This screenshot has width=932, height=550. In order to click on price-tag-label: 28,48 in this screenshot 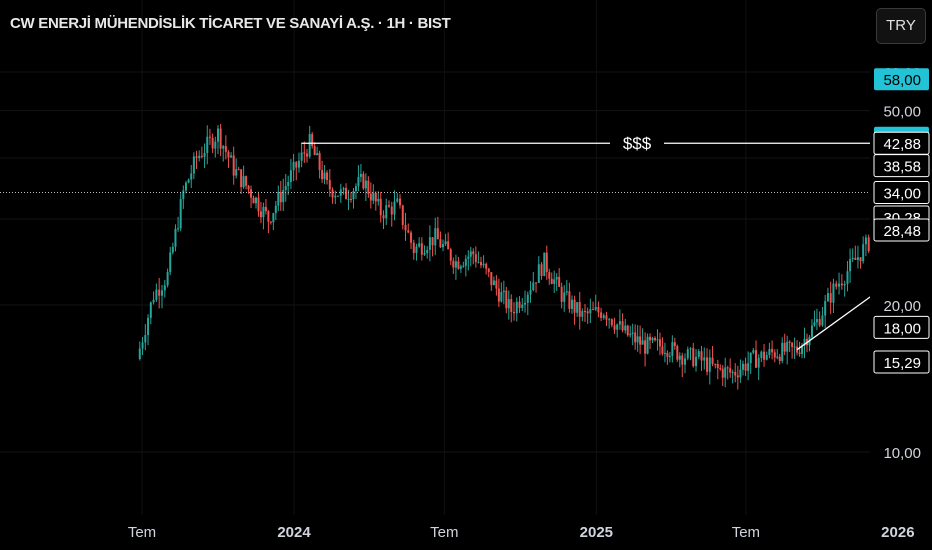, I will do `click(902, 231)`.